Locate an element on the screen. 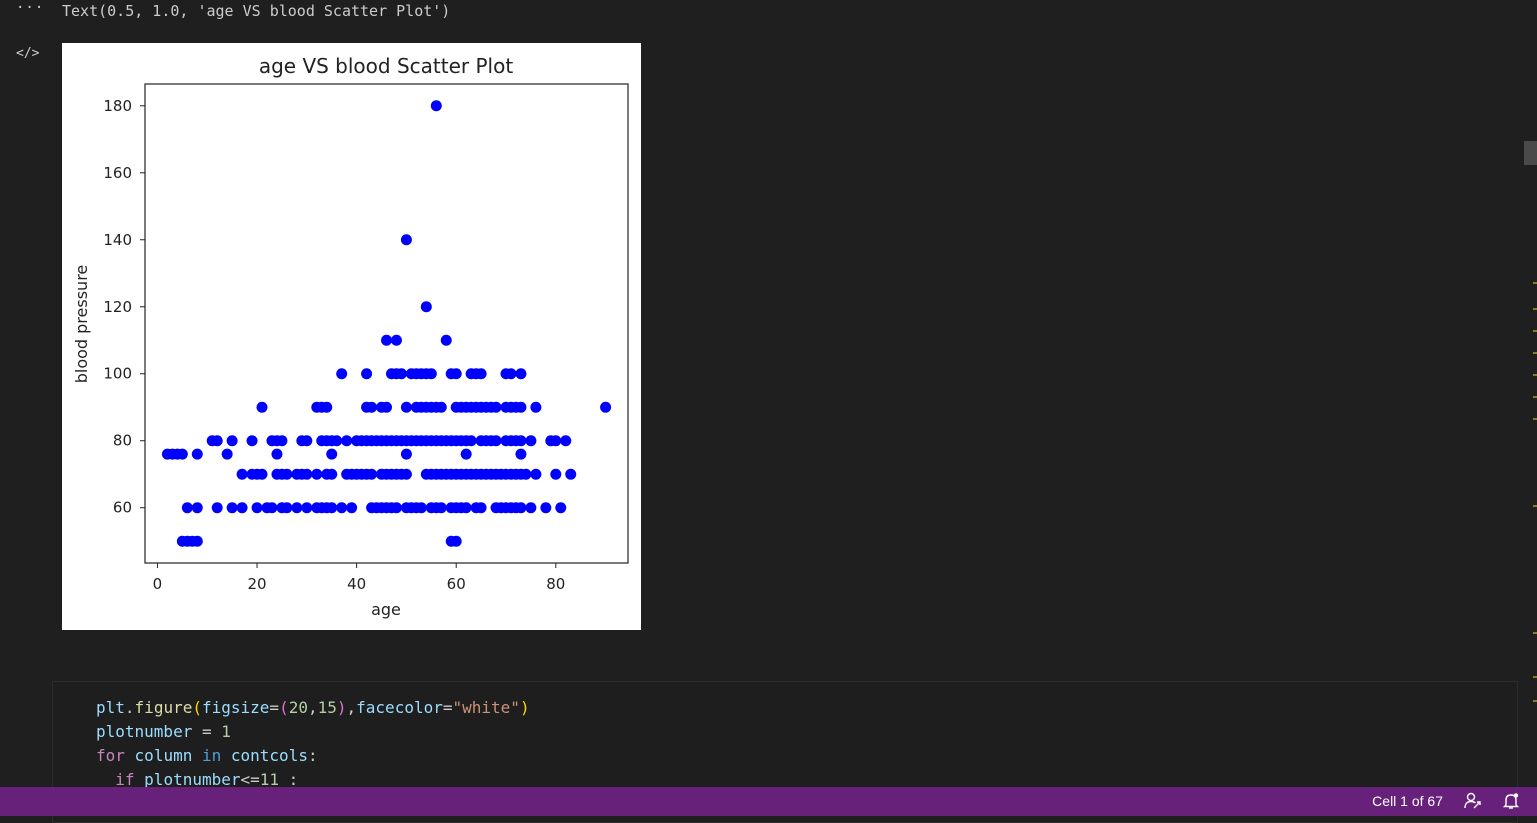 The height and width of the screenshot is (823, 1537). bell-icon is located at coordinates (1511, 801).